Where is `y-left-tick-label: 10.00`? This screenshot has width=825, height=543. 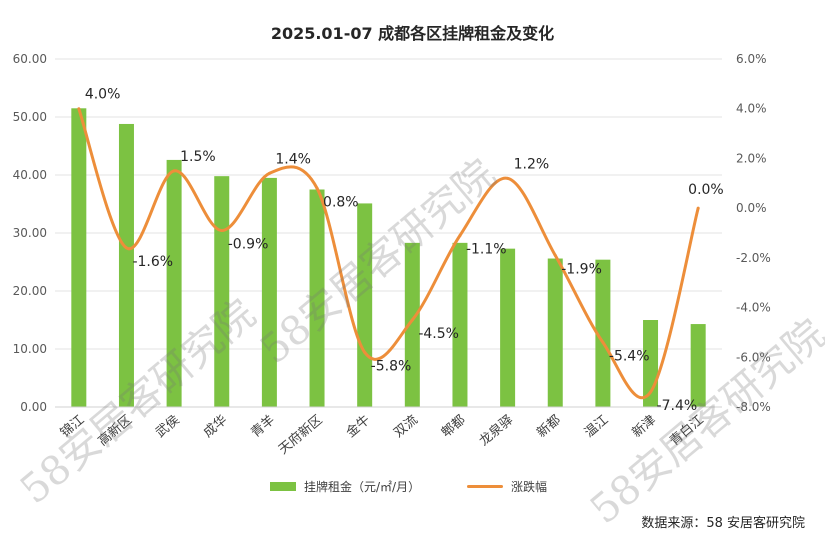 y-left-tick-label: 10.00 is located at coordinates (30, 349).